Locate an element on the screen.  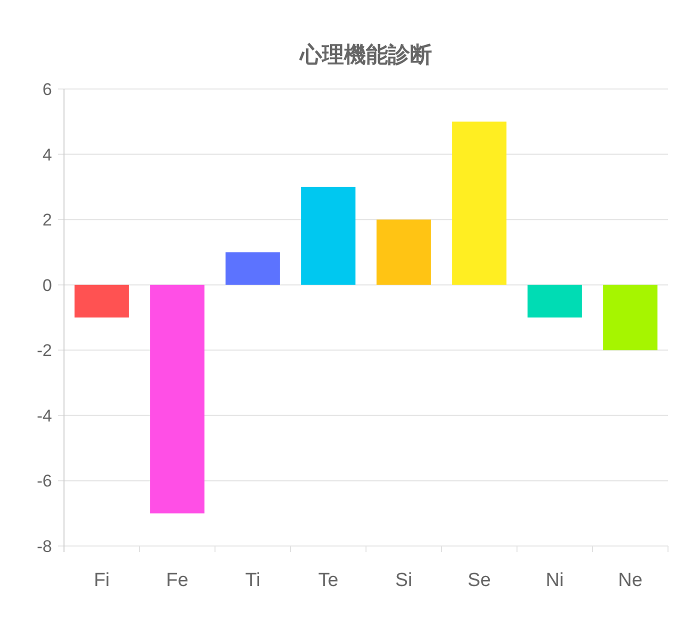
x-tick-label: Si is located at coordinates (403, 580).